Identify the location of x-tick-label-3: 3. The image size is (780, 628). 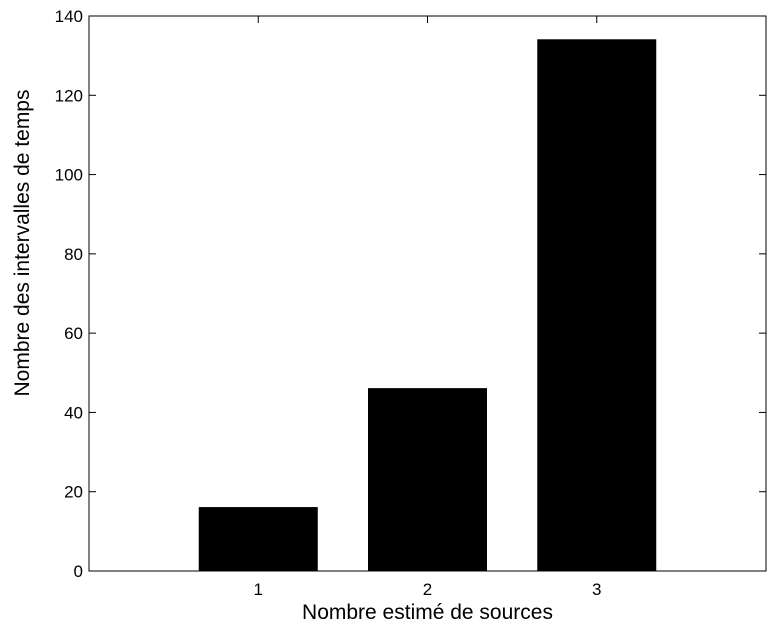
(596, 589).